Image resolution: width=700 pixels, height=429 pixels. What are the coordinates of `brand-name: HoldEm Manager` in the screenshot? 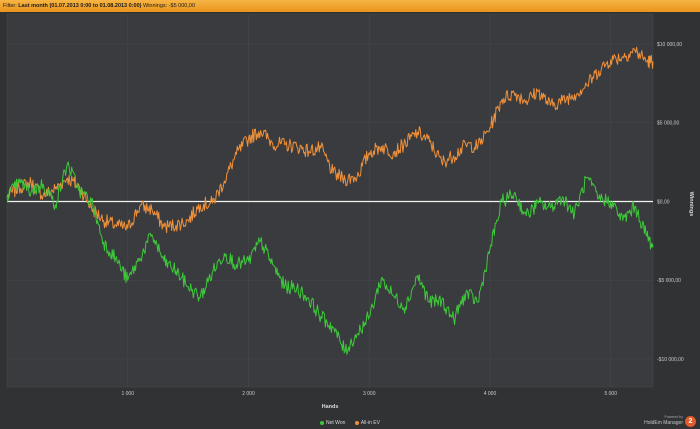 It's located at (663, 423).